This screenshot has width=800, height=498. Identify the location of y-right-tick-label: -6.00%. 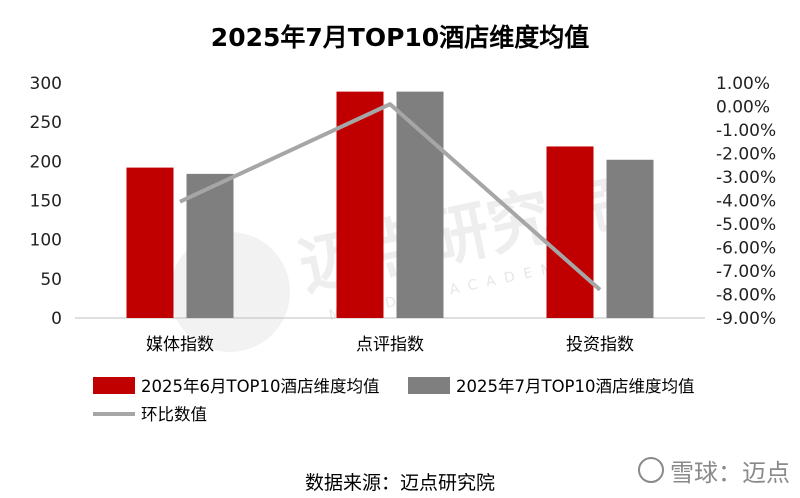
(746, 249).